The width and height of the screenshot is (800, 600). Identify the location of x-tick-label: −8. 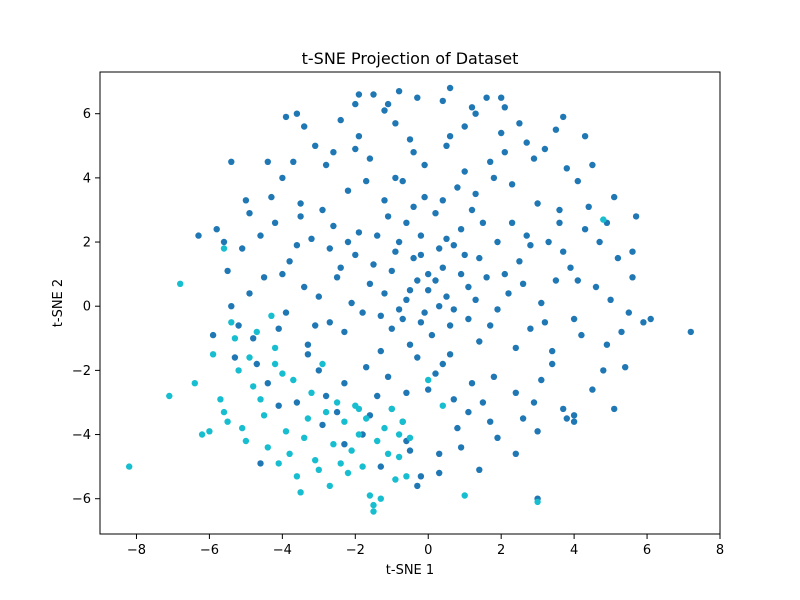
(136, 550).